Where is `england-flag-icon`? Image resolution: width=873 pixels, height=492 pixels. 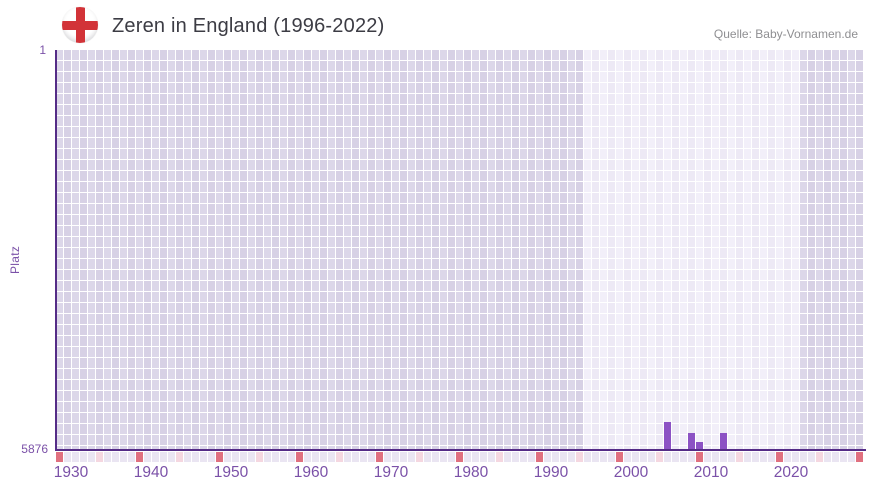 england-flag-icon is located at coordinates (80, 25).